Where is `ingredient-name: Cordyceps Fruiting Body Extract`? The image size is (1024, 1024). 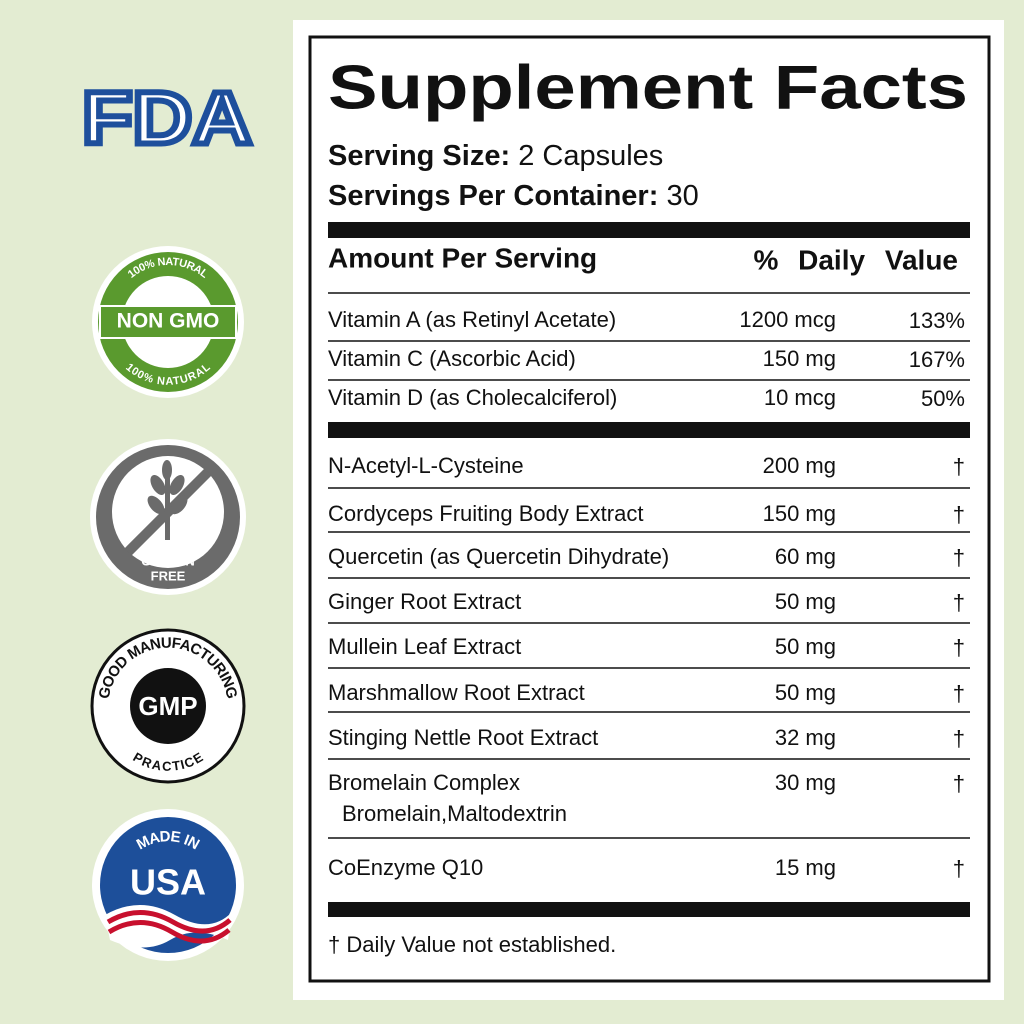
ingredient-name: Cordyceps Fruiting Body Extract is located at coordinates (485, 513).